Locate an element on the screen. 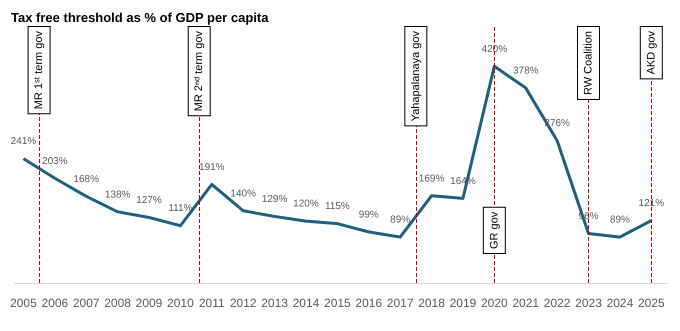  x-tick-label: 2014 is located at coordinates (306, 303).